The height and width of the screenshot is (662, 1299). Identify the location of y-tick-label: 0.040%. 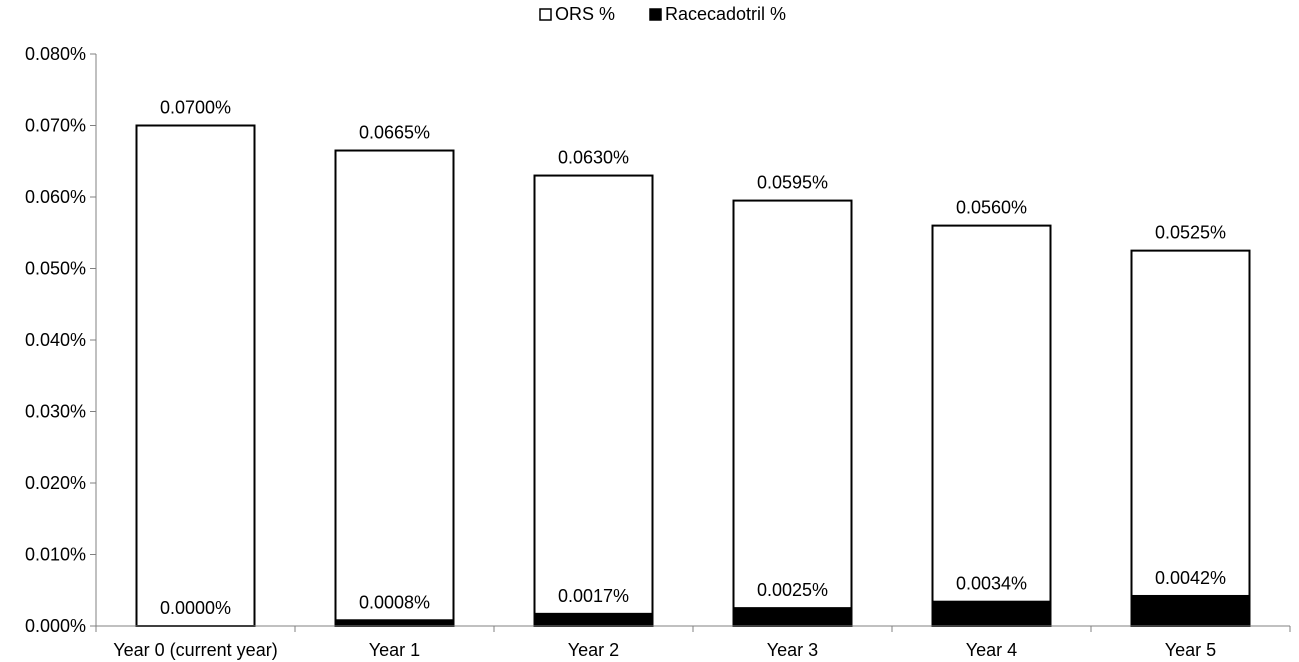
(55, 340).